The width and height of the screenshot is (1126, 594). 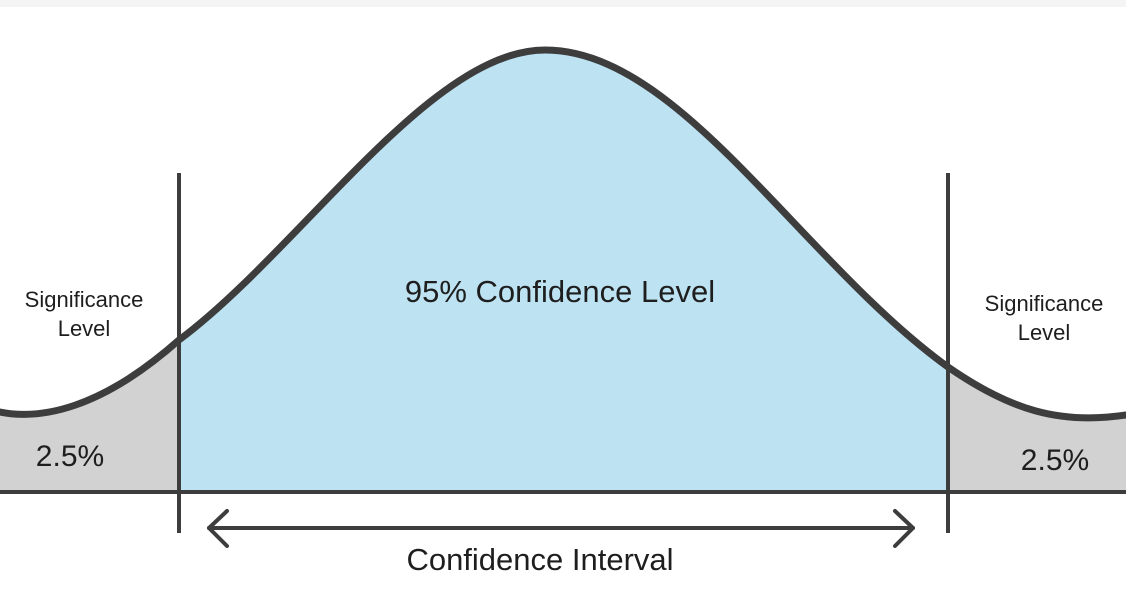 What do you see at coordinates (1037, 429) in the screenshot?
I see `right-tail-area` at bounding box center [1037, 429].